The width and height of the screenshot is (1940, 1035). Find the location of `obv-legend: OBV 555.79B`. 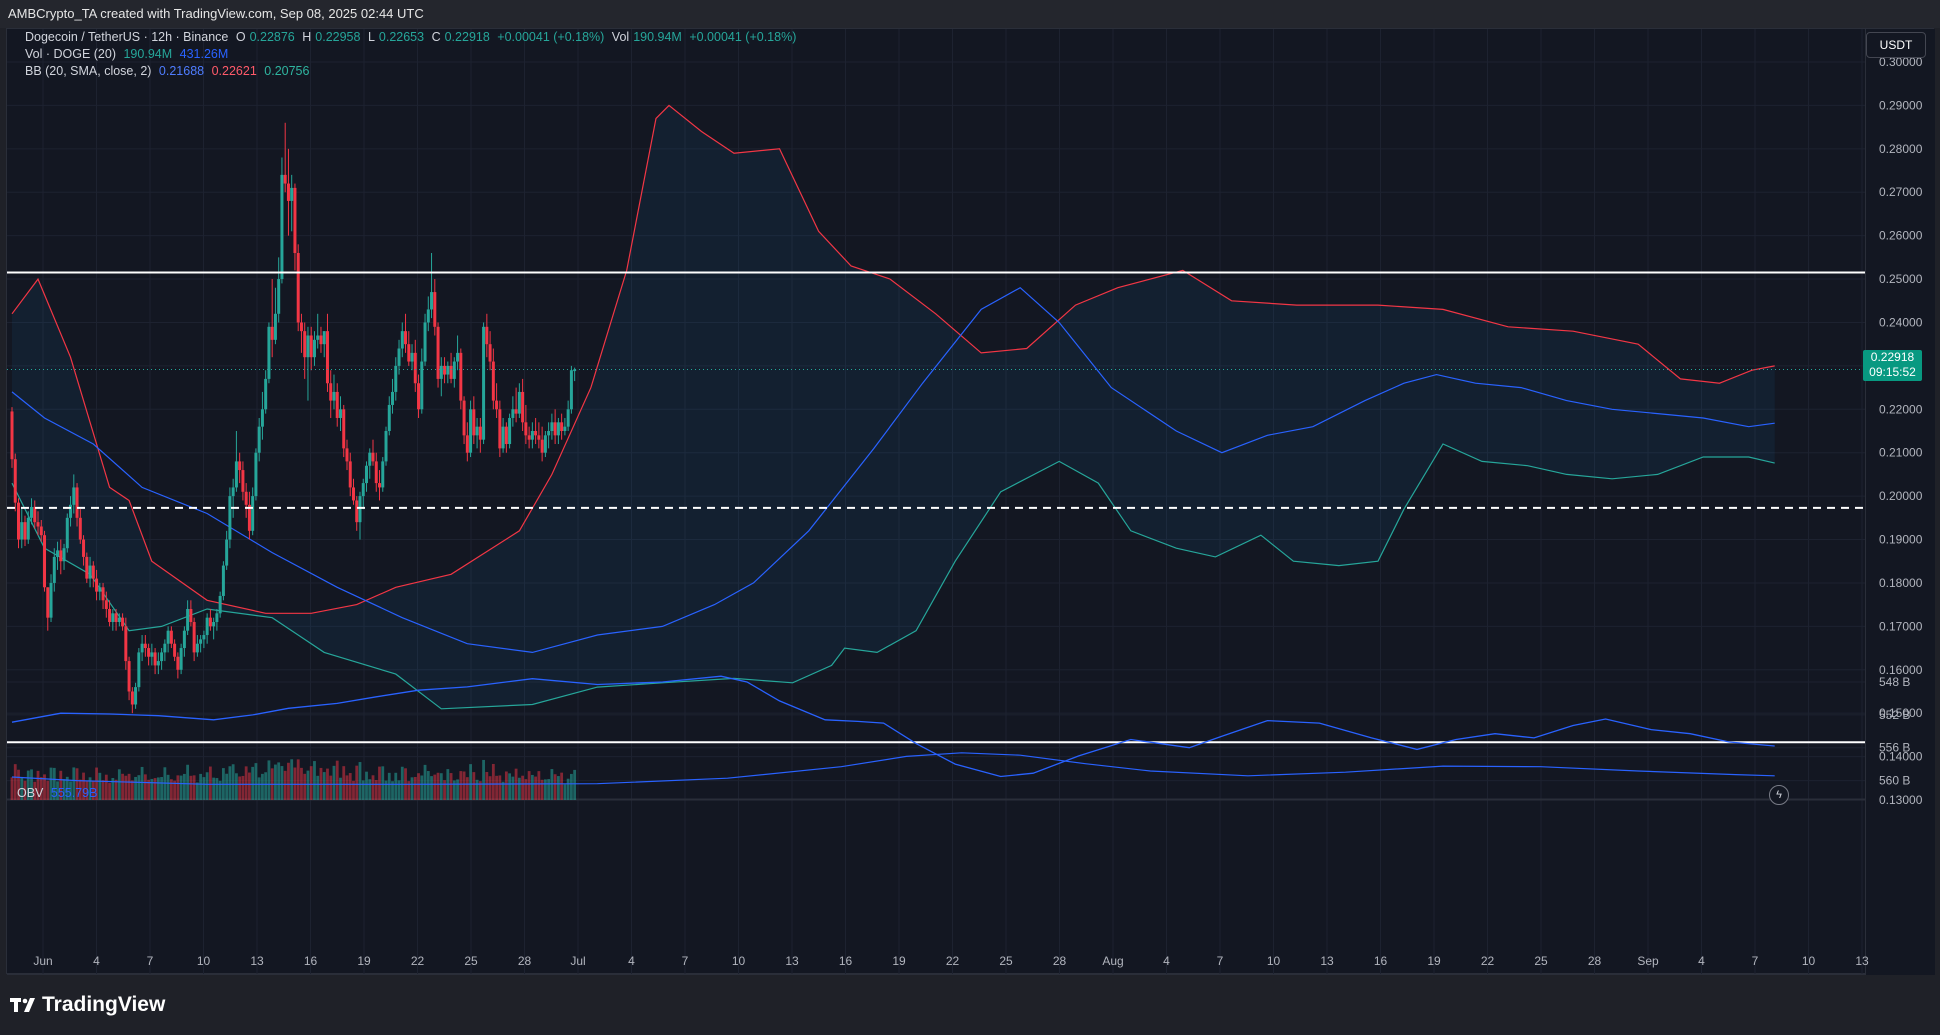

obv-legend: OBV 555.79B is located at coordinates (59, 793).